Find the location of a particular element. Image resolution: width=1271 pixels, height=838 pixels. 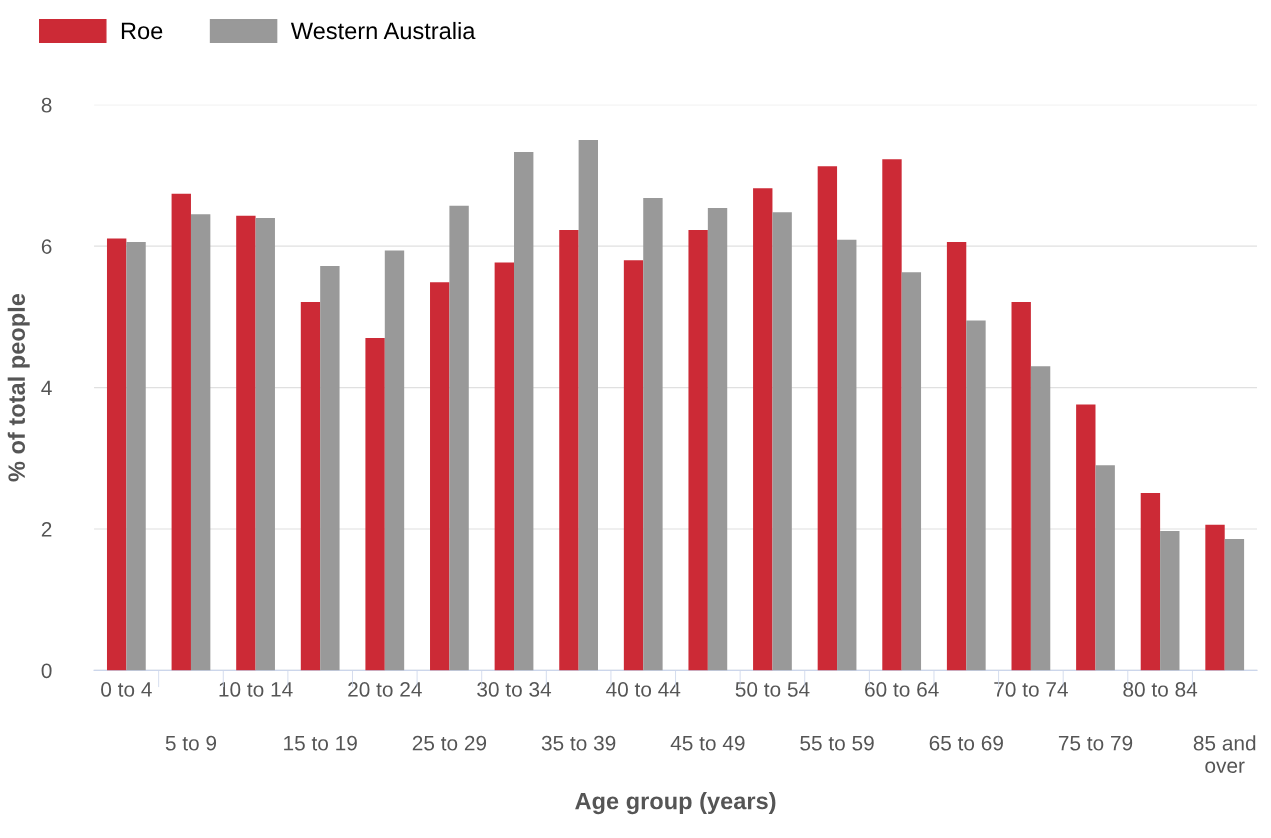

y-tick-label: 4 is located at coordinates (46, 388).